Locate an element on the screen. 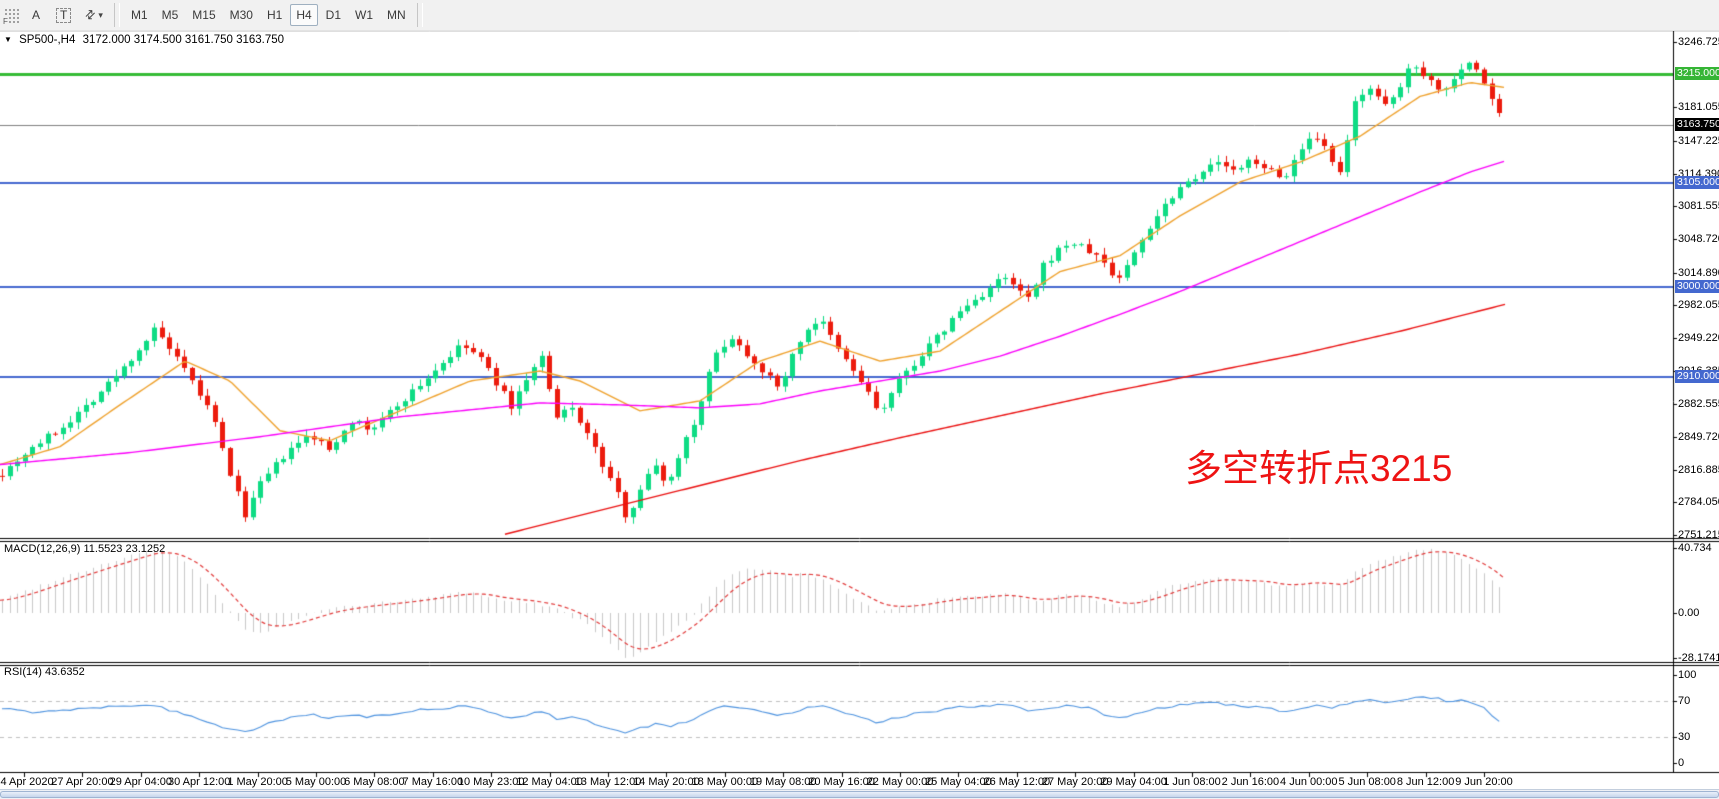 Image resolution: width=1719 pixels, height=799 pixels. timeframe-button-m30: M30 is located at coordinates (241, 15).